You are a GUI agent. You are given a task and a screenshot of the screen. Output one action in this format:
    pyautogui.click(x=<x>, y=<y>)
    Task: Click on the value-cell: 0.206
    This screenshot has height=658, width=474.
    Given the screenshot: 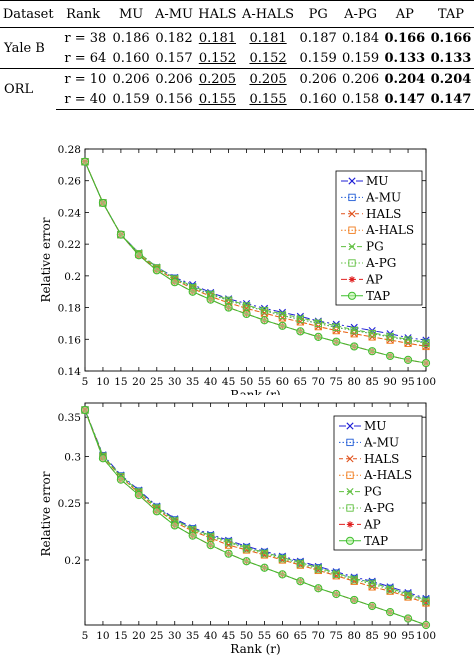 What is the action you would take?
    pyautogui.click(x=318, y=78)
    